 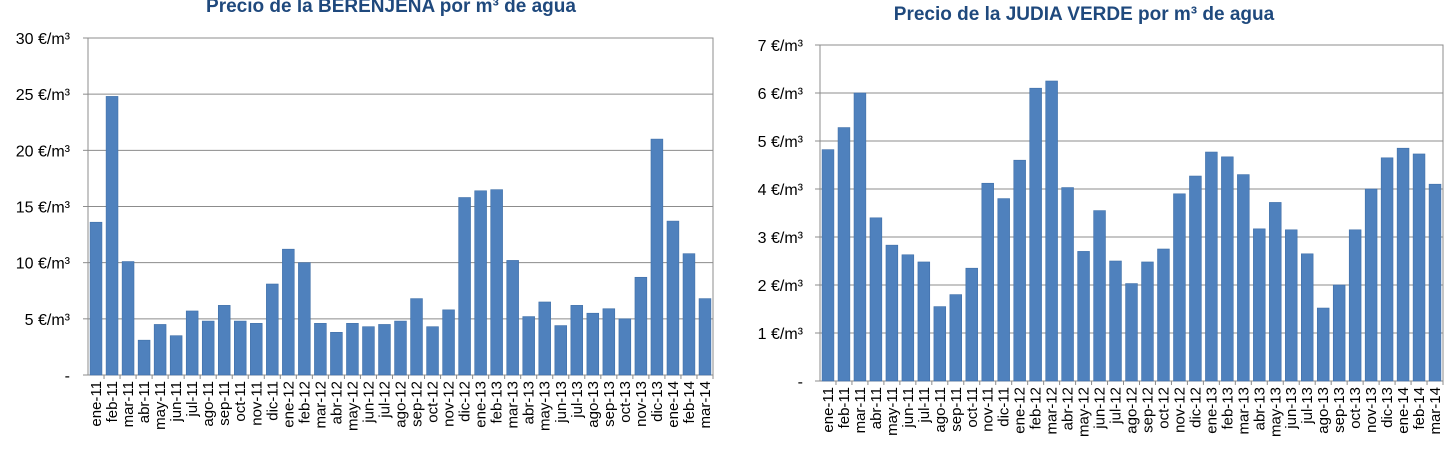 What do you see at coordinates (781, 334) in the screenshot?
I see `y-tick-label: 1 €/m³` at bounding box center [781, 334].